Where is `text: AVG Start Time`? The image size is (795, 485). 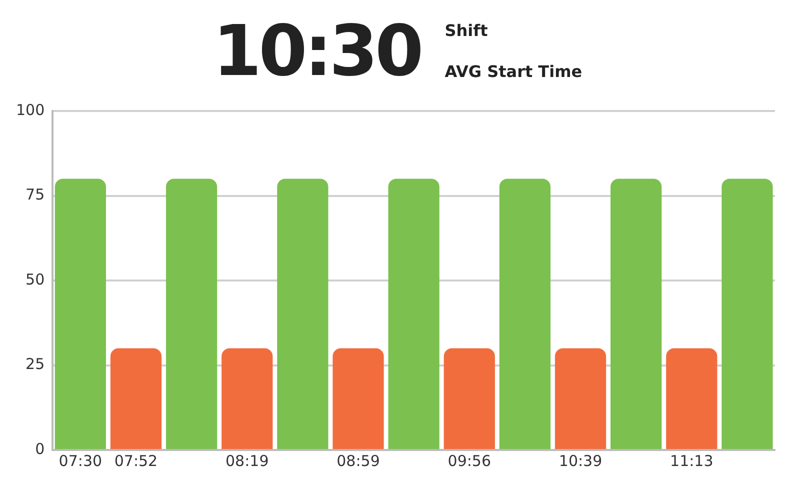 text: AVG Start Time is located at coordinates (513, 71).